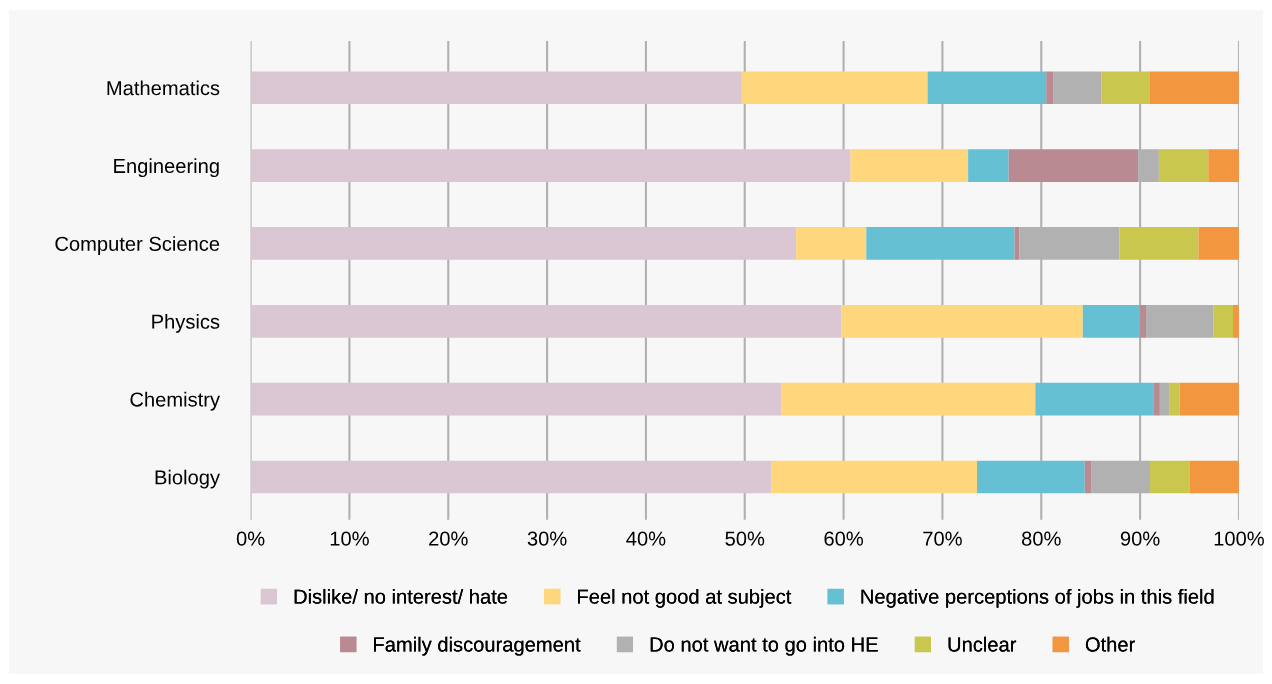  I want to click on x-tick-label: 90%, so click(1140, 538).